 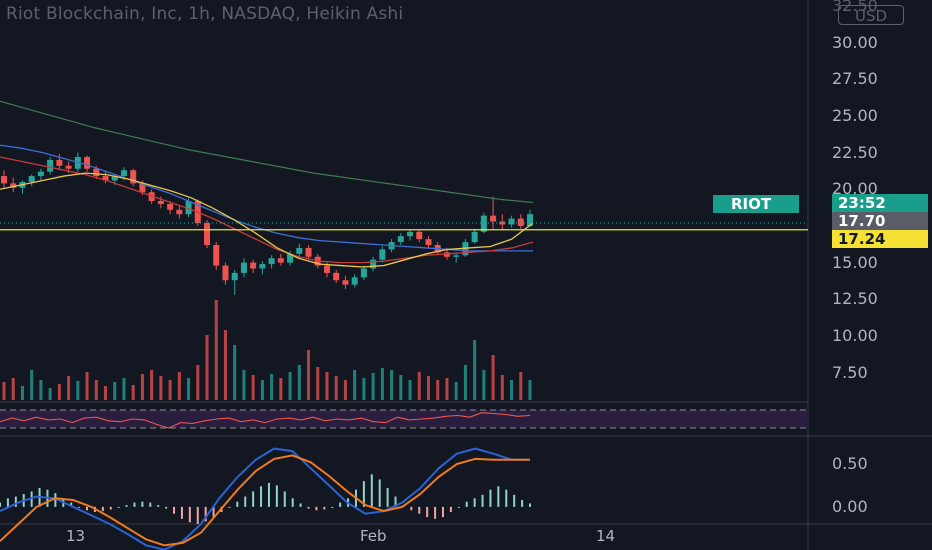 What do you see at coordinates (855, 262) in the screenshot?
I see `price-axis-label: 15.00` at bounding box center [855, 262].